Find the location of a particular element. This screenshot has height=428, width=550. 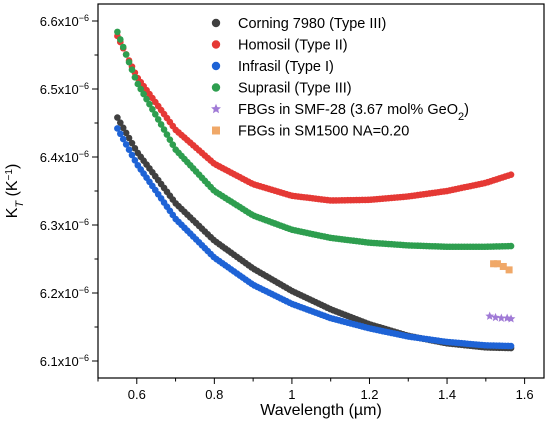

x-tick-label: 1.2 is located at coordinates (369, 394).